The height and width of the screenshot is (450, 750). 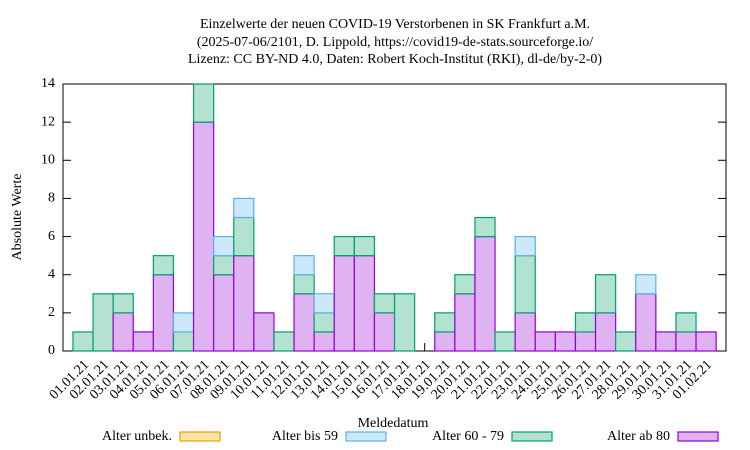 What do you see at coordinates (393, 423) in the screenshot?
I see `x-axis-label: Meldedatum` at bounding box center [393, 423].